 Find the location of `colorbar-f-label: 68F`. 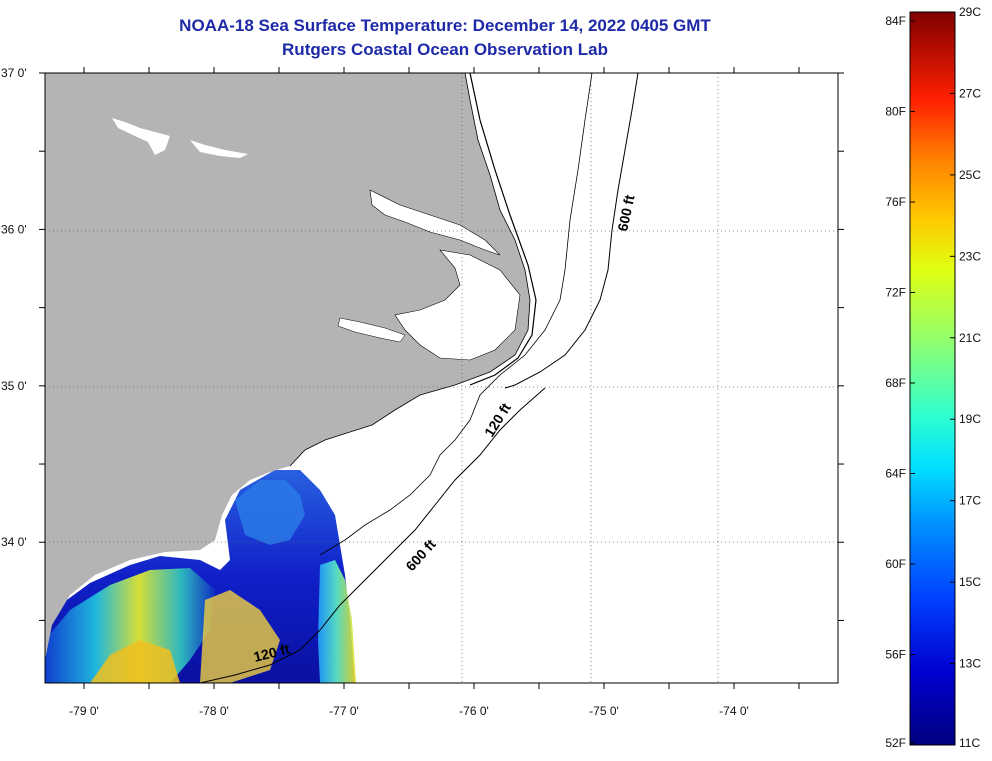

colorbar-f-label: 68F is located at coordinates (895, 383).